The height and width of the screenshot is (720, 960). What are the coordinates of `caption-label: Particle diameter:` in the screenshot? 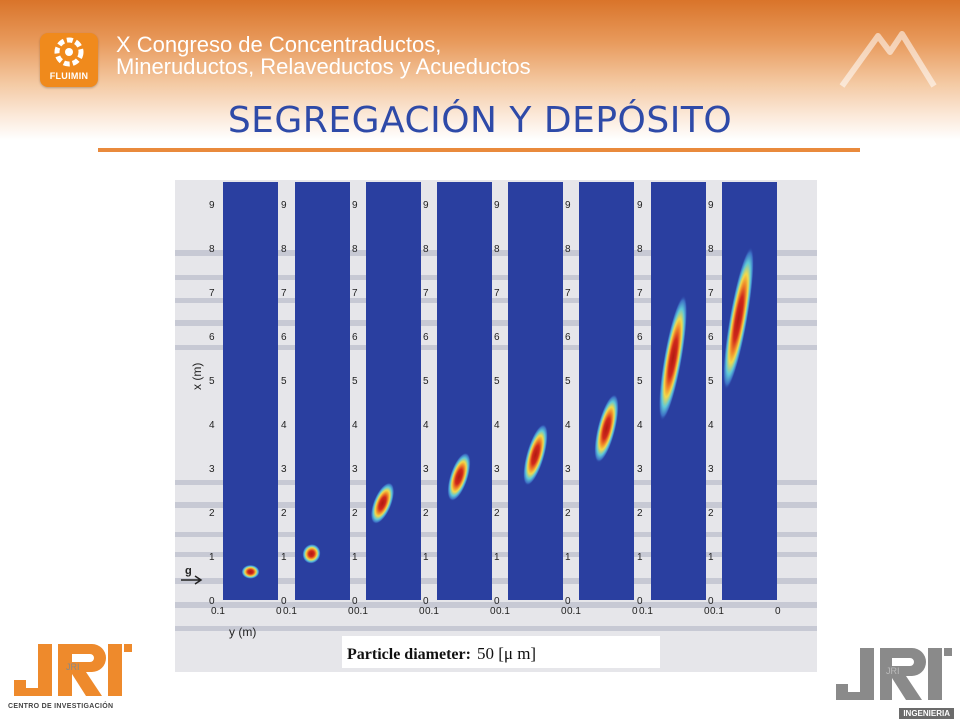 It's located at (409, 654).